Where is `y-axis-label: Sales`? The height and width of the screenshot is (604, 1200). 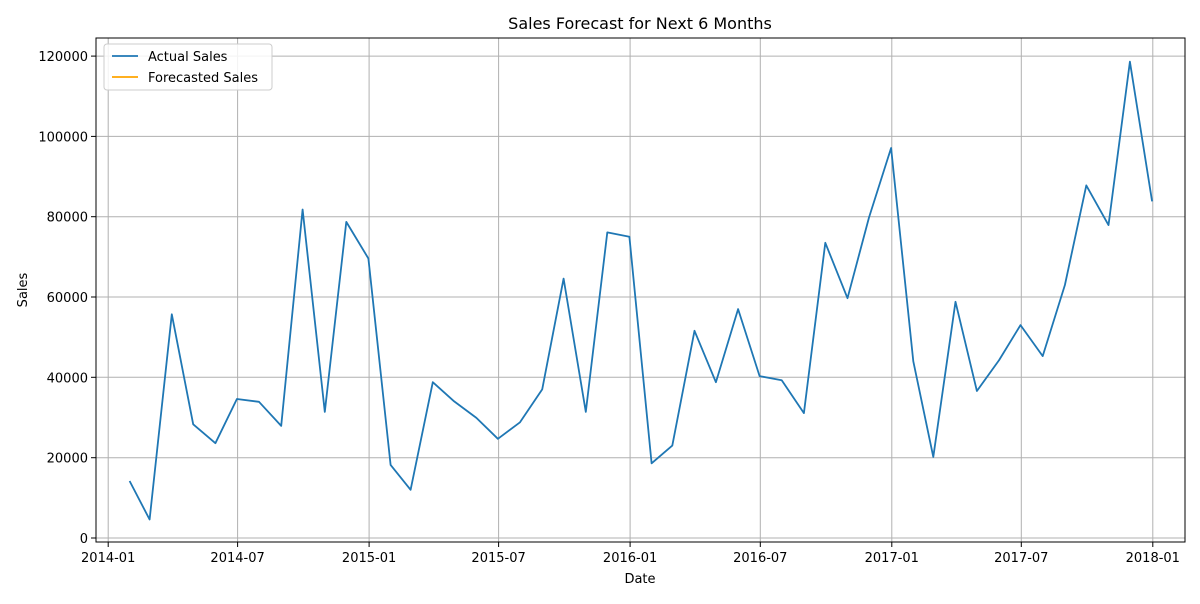 y-axis-label: Sales is located at coordinates (23, 289).